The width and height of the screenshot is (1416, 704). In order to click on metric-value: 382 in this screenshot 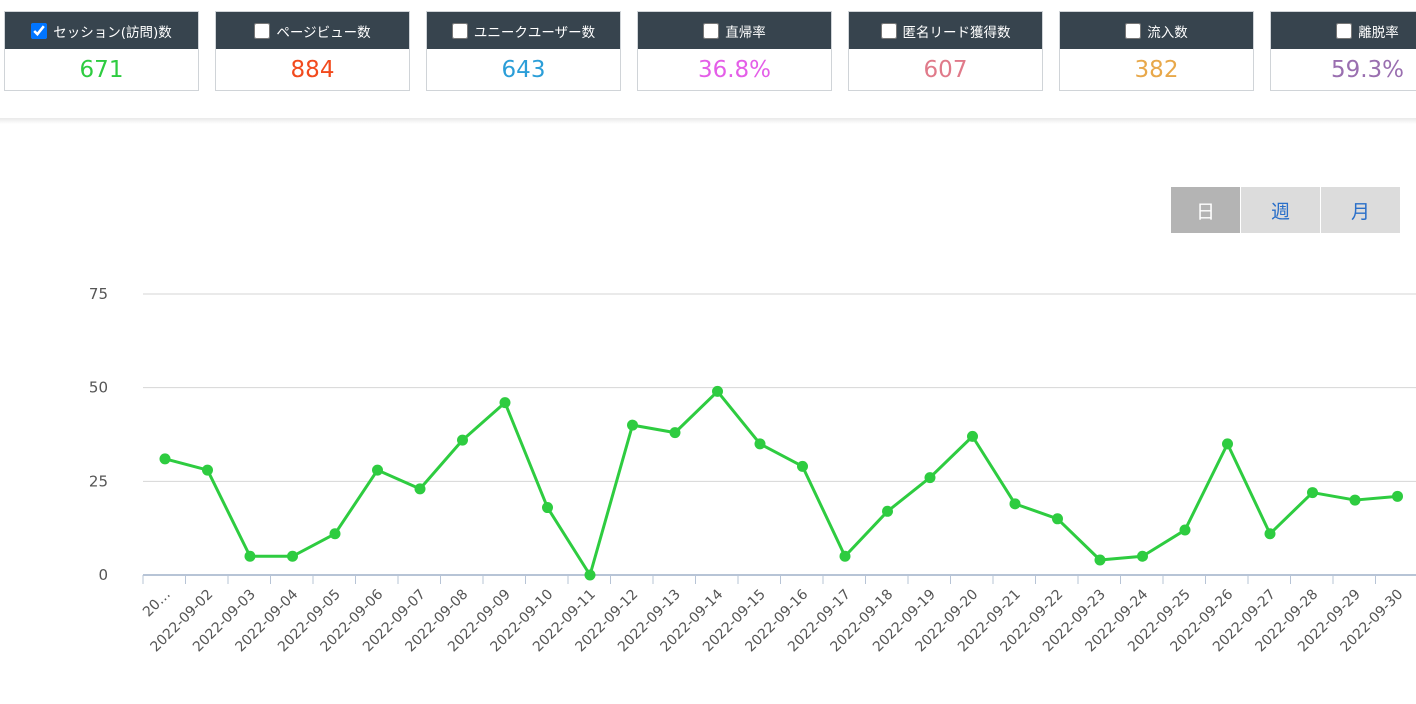, I will do `click(1156, 69)`.